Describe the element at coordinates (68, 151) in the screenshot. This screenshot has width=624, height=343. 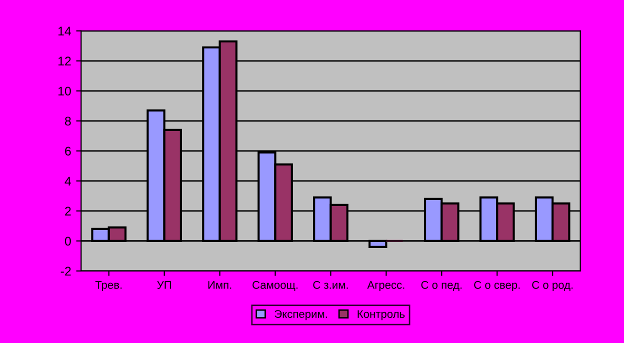
I see `y-tick-label: 6` at that location.